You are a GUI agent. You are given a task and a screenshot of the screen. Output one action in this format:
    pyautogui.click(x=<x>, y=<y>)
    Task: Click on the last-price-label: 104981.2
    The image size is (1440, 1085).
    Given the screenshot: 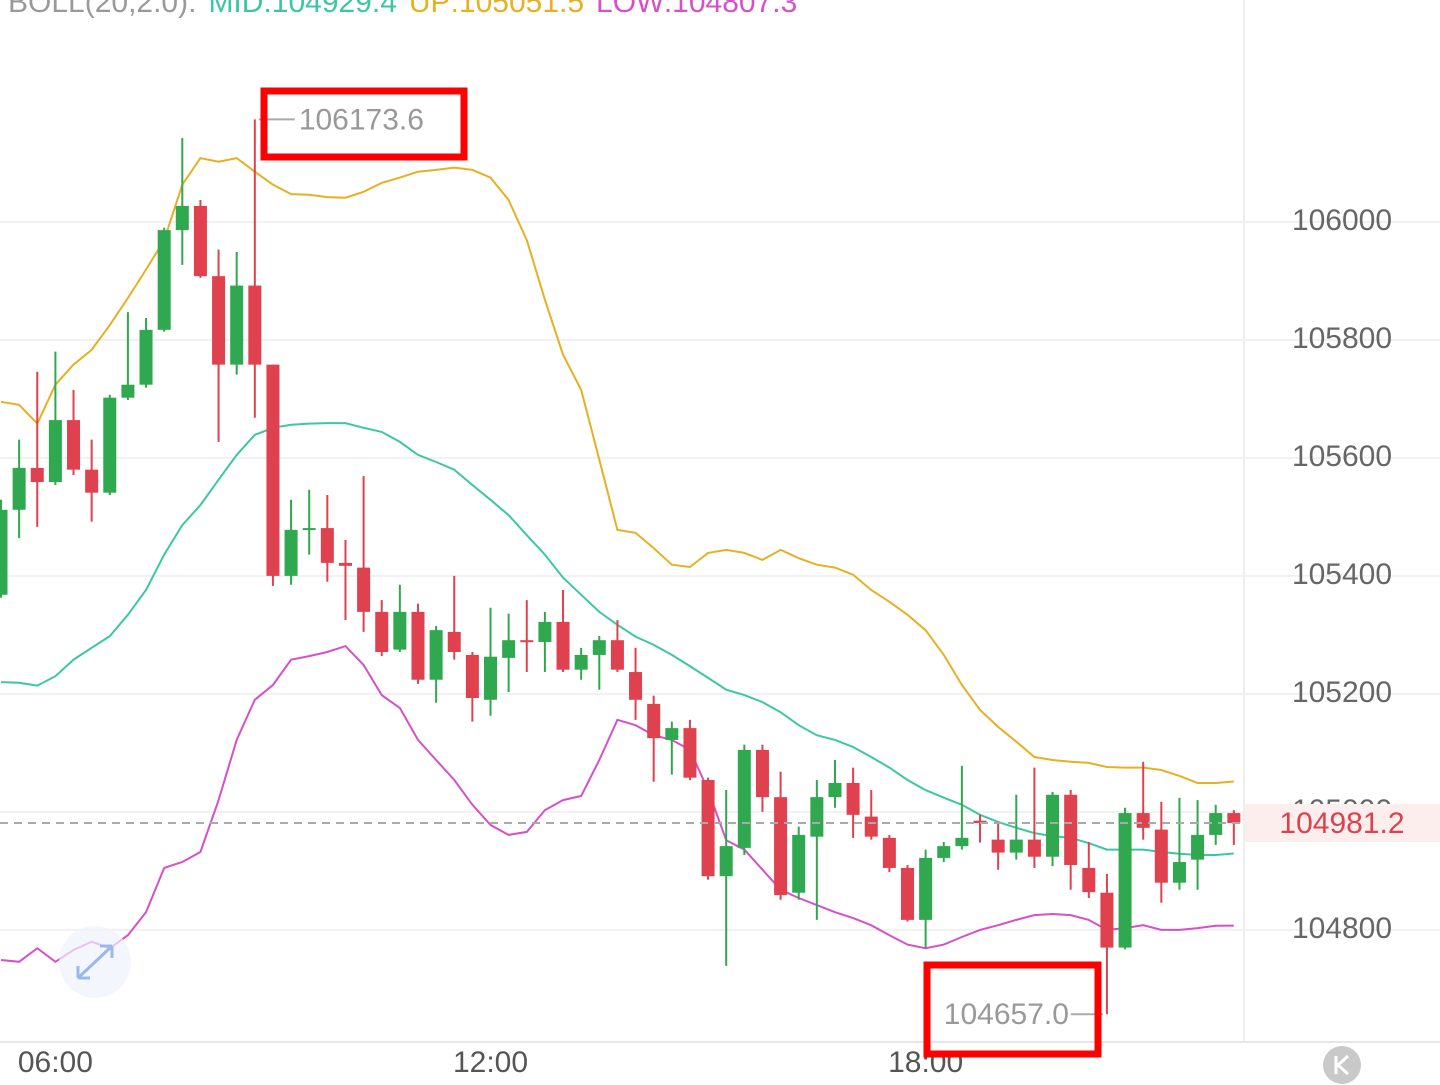 What is the action you would take?
    pyautogui.click(x=1341, y=823)
    